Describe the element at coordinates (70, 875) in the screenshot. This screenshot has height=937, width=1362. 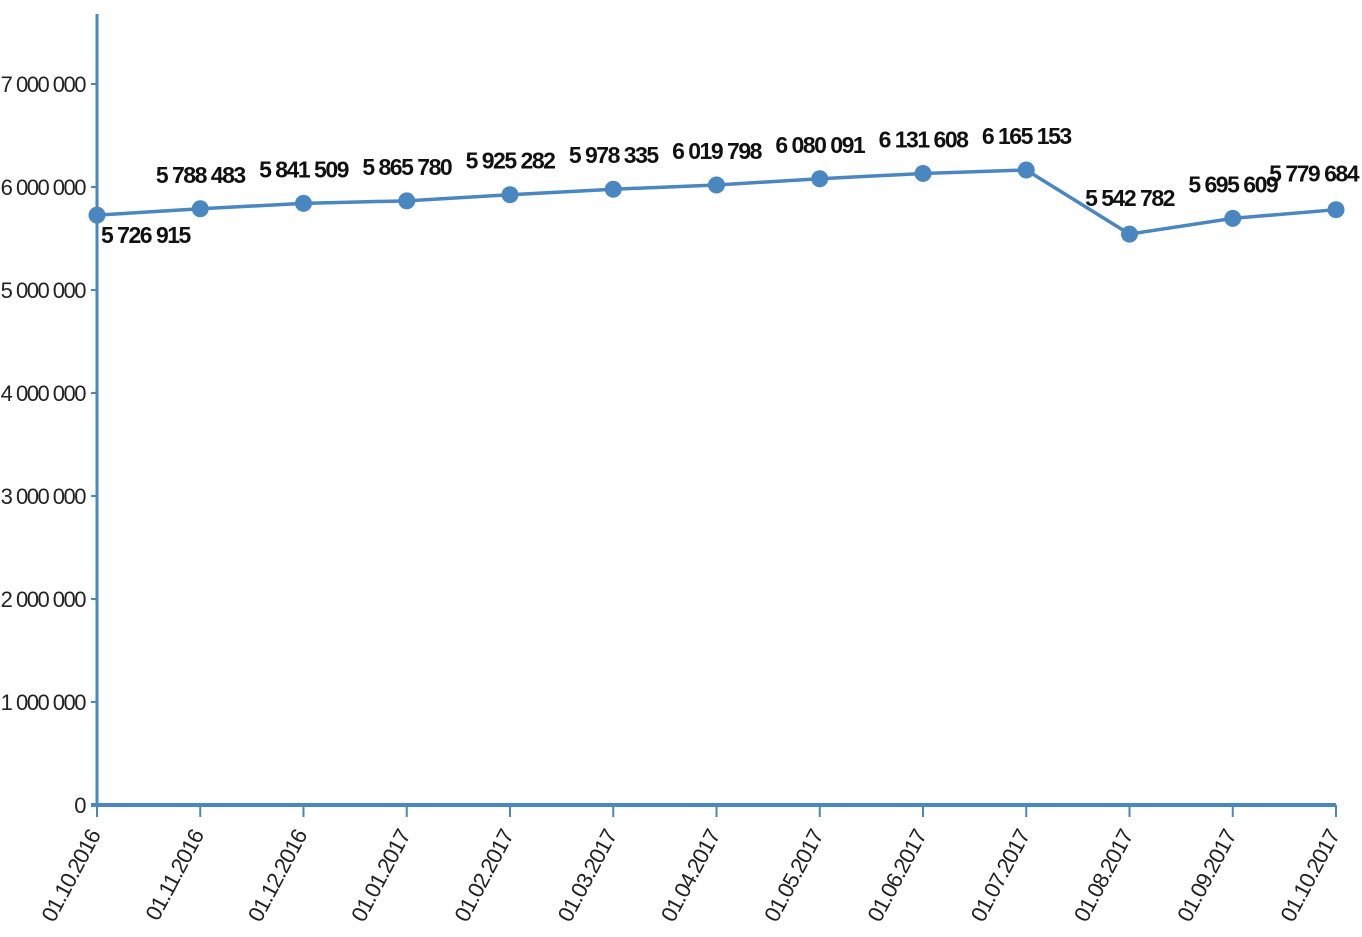
I see `x-tick-label: 01.10.2016` at that location.